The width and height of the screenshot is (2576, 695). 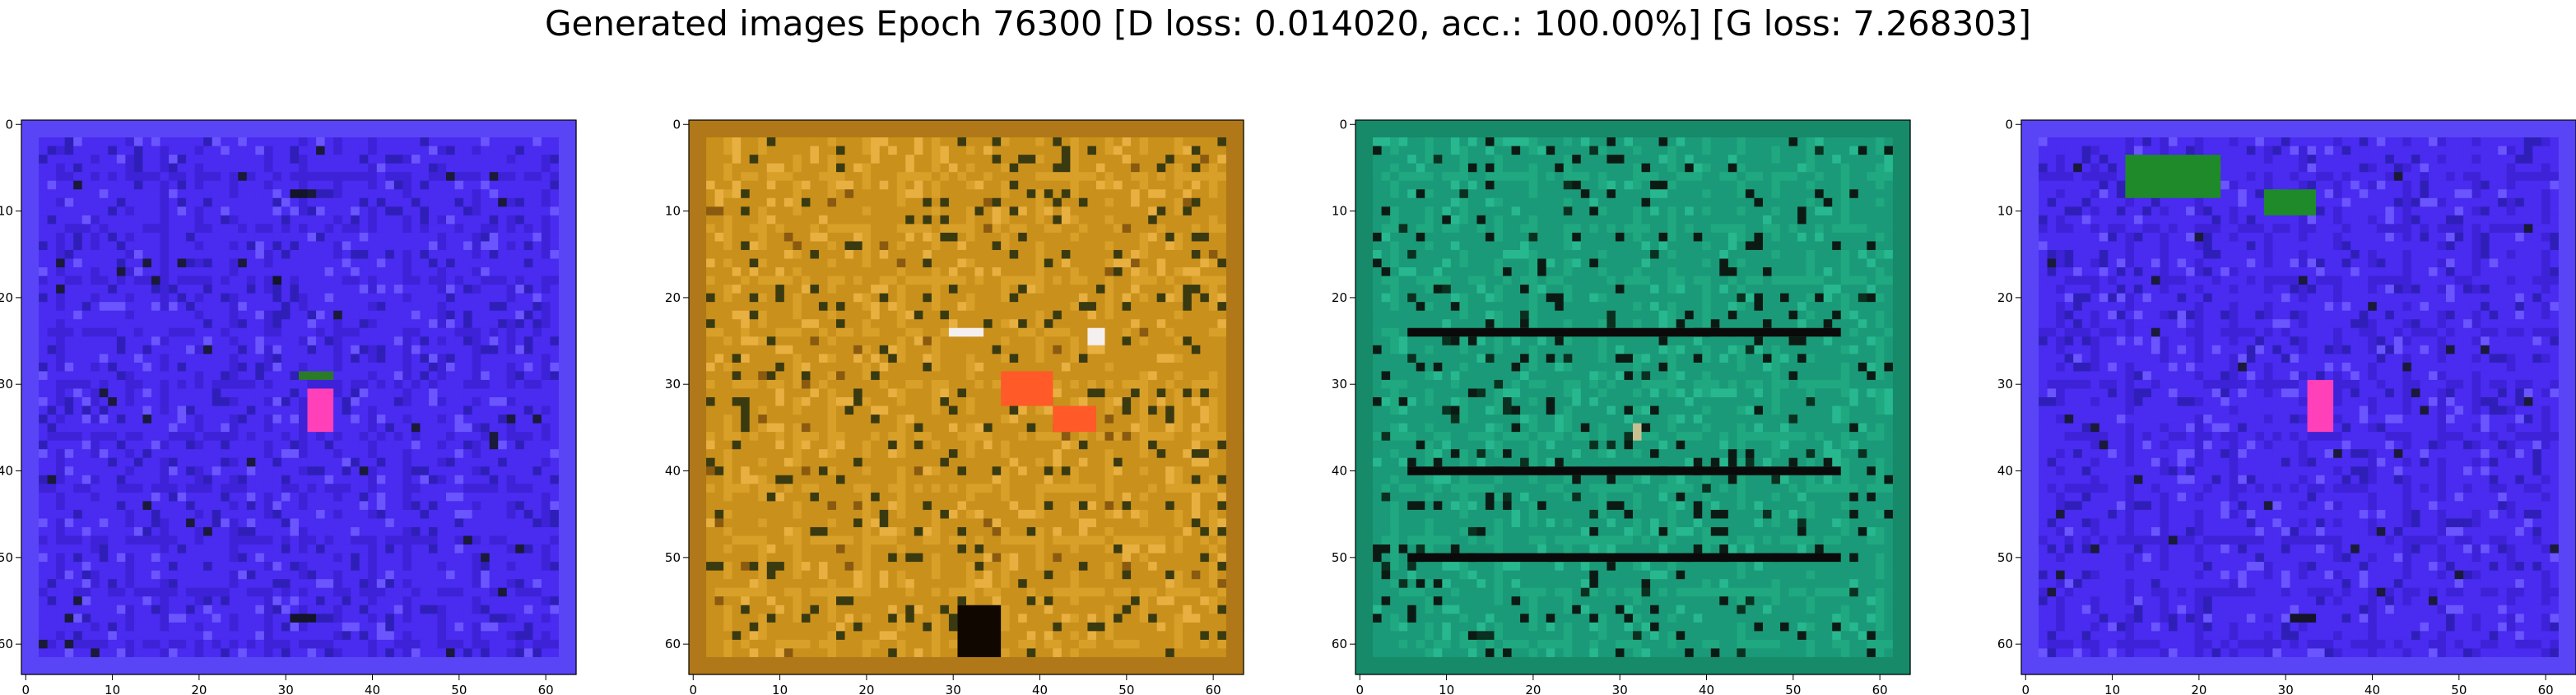 What do you see at coordinates (2009, 124) in the screenshot?
I see `generated-image-4-ytick-label-0: 0` at bounding box center [2009, 124].